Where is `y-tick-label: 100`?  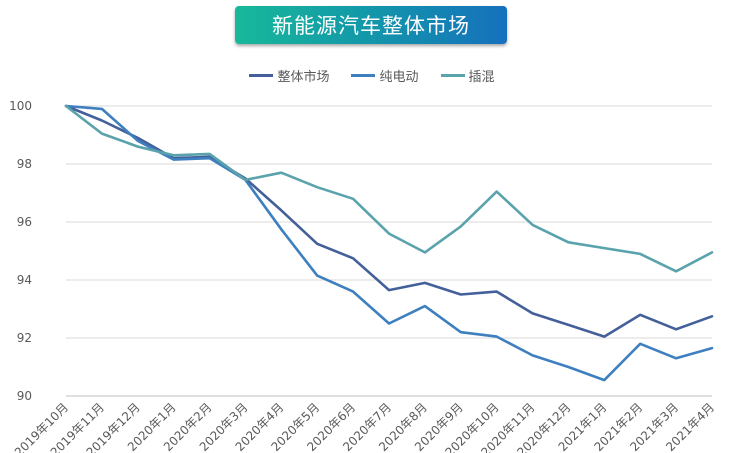
y-tick-label: 100 is located at coordinates (20, 106).